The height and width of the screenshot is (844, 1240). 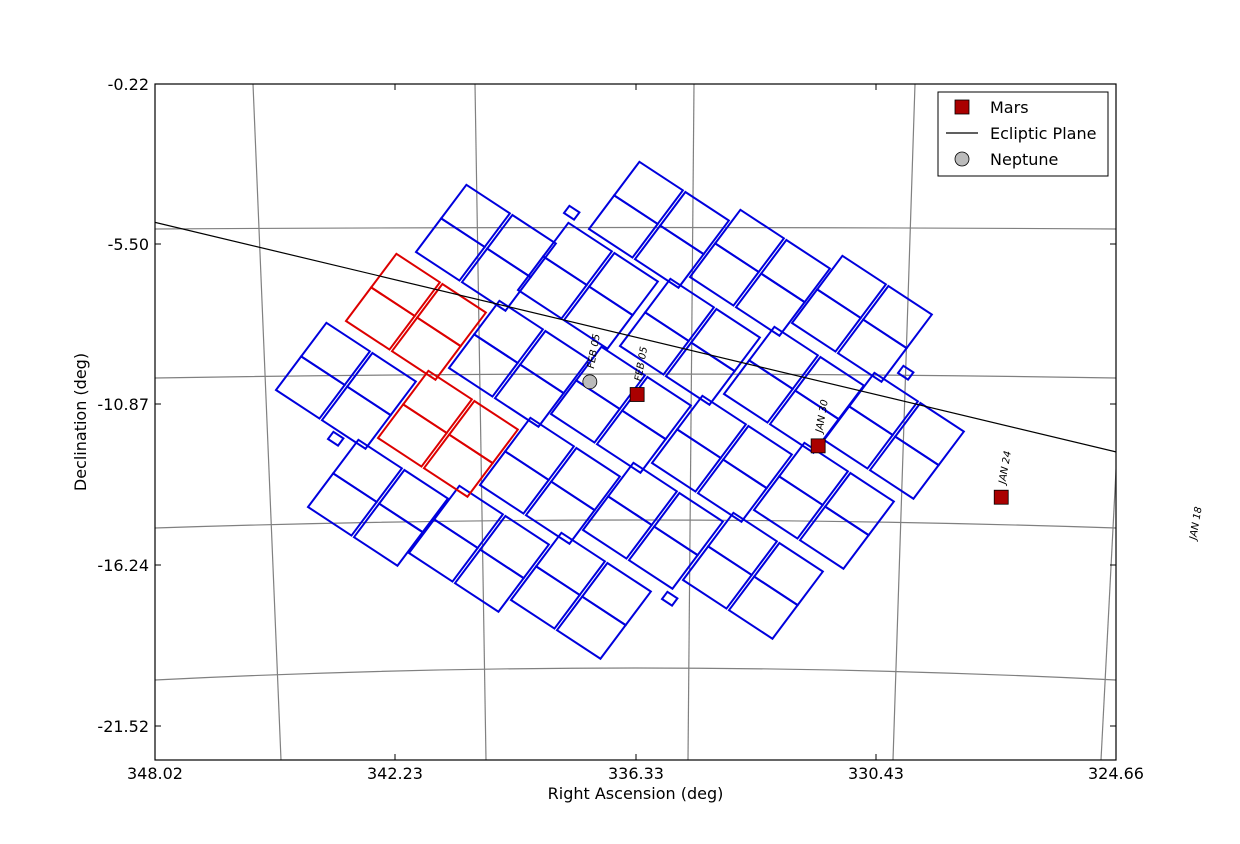 I want to click on x-axis-label: Right Ascension (deg), so click(x=636, y=793).